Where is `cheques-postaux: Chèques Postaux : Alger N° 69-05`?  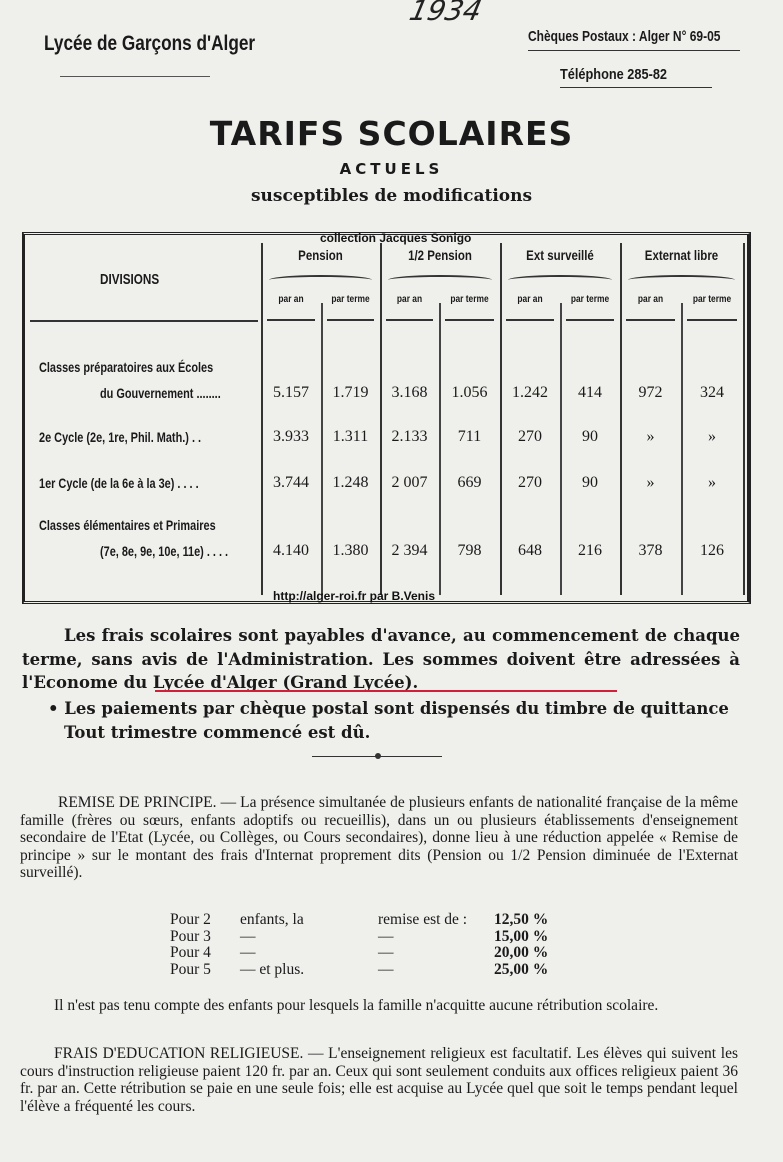 cheques-postaux: Chèques Postaux : Alger N° 69-05 is located at coordinates (624, 36).